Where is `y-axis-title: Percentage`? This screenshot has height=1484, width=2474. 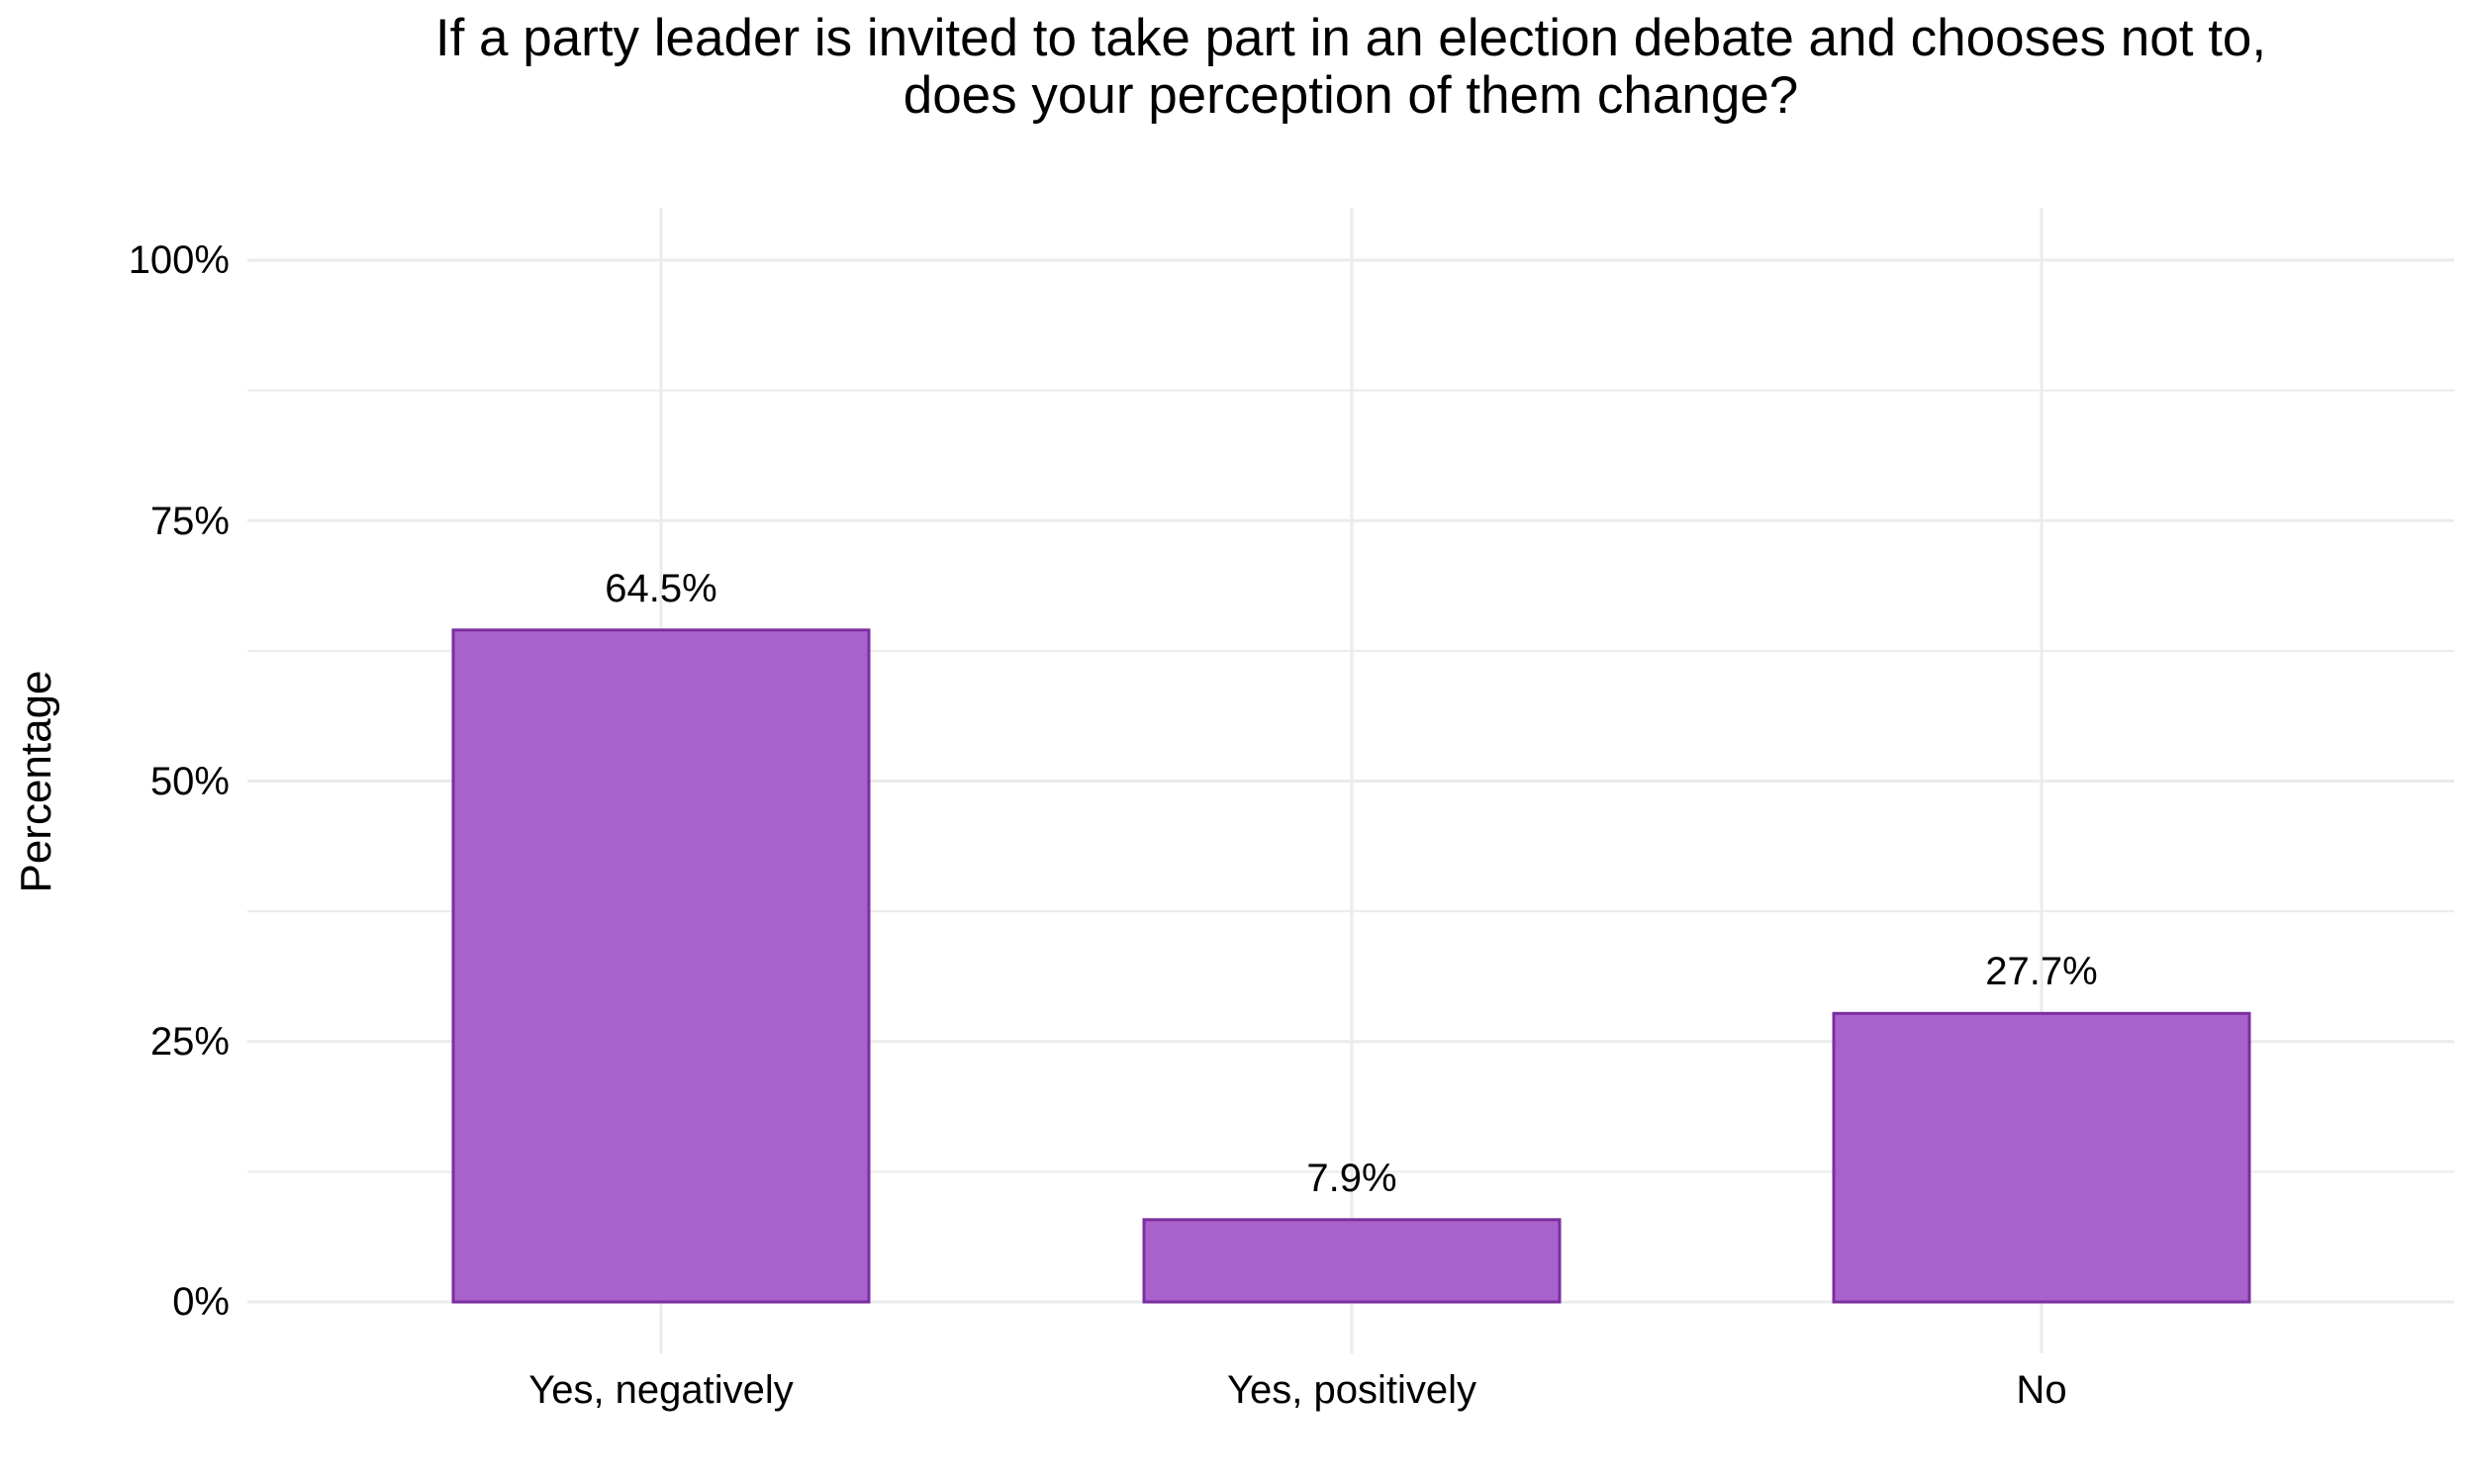 y-axis-title: Percentage is located at coordinates (36, 781).